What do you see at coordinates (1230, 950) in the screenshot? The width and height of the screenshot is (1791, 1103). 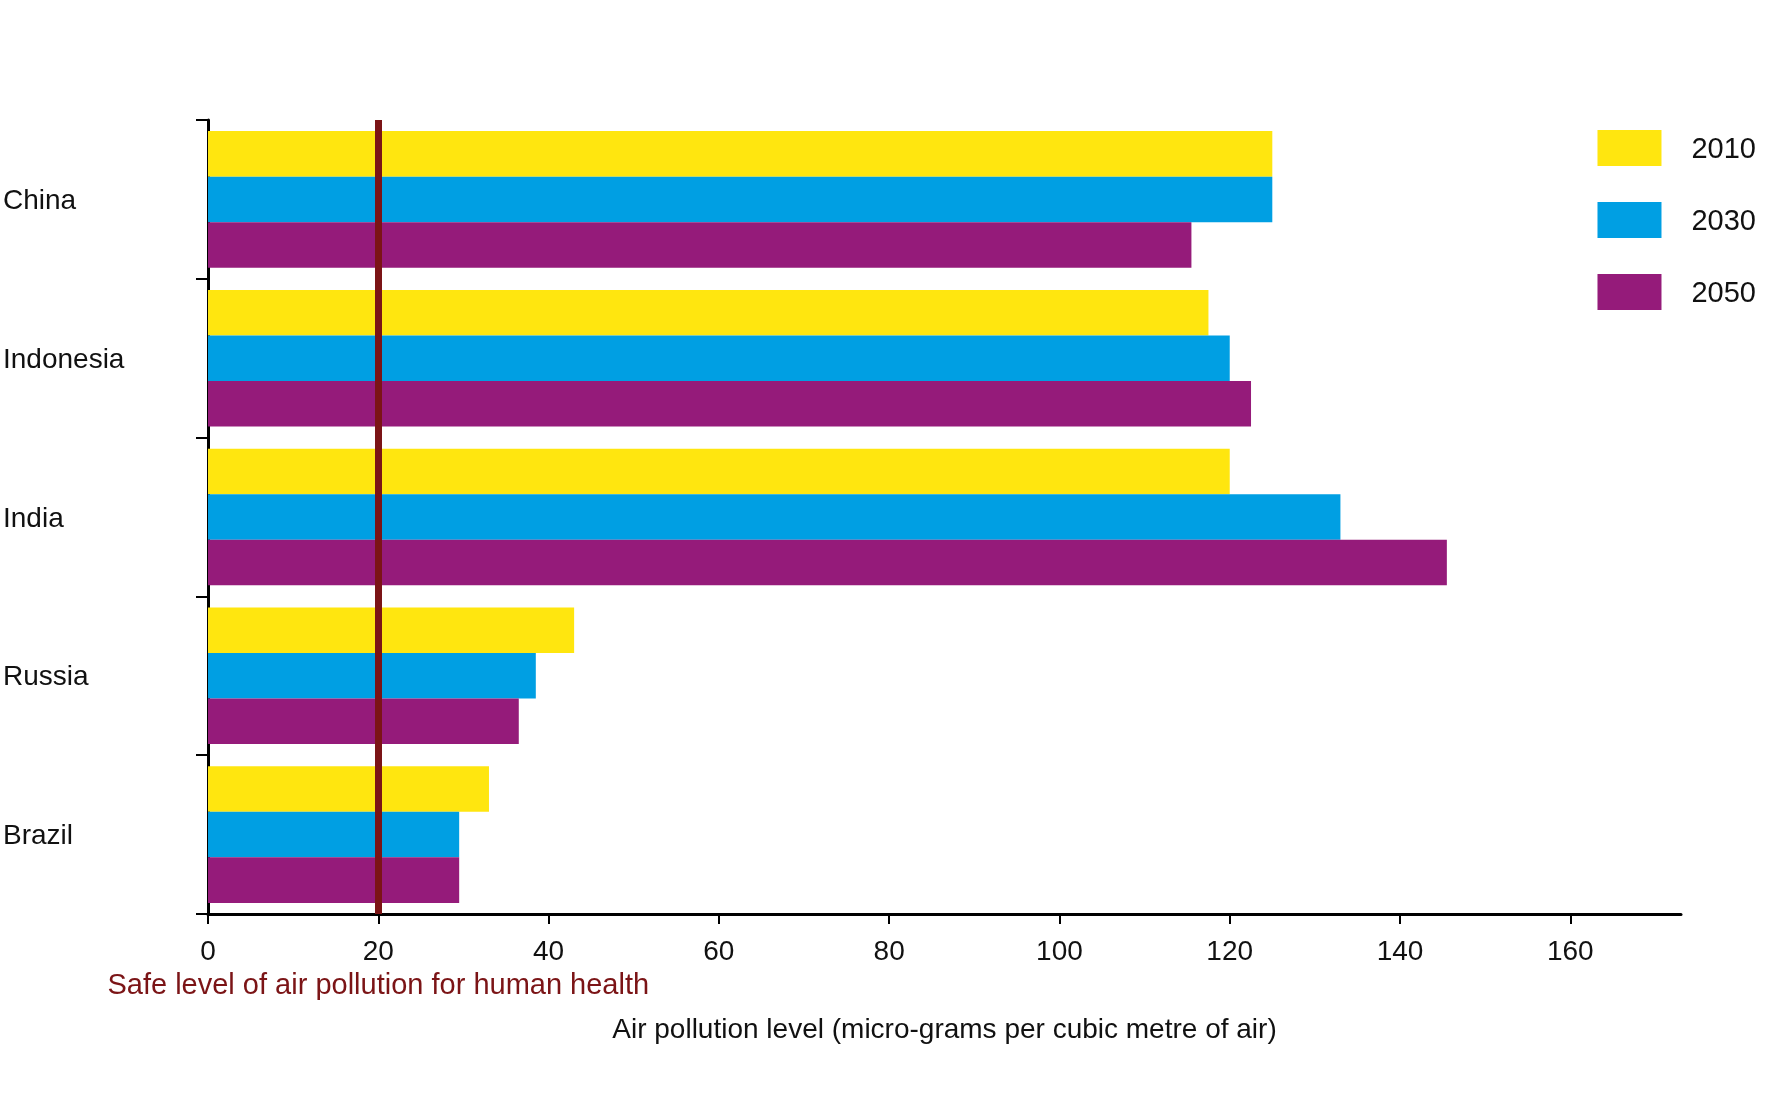 I see `x-tick-label: 120` at bounding box center [1230, 950].